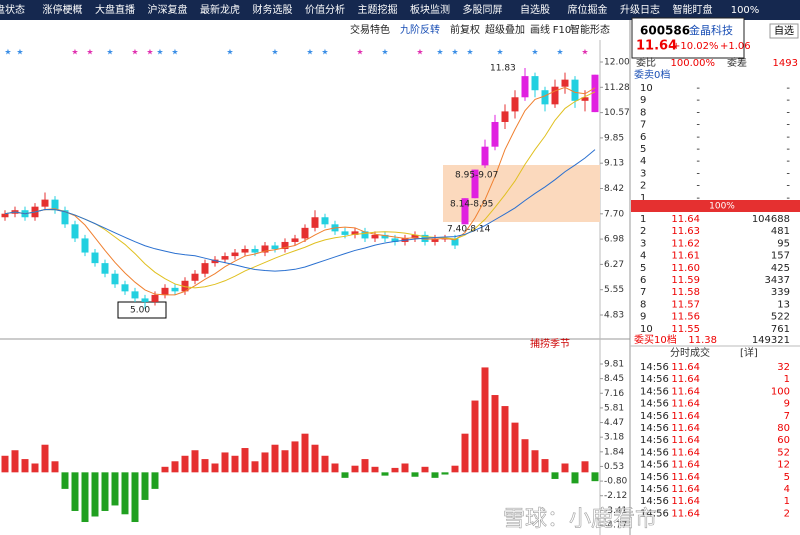  What do you see at coordinates (685, 243) in the screenshot?
I see `cell: 11.62` at bounding box center [685, 243].